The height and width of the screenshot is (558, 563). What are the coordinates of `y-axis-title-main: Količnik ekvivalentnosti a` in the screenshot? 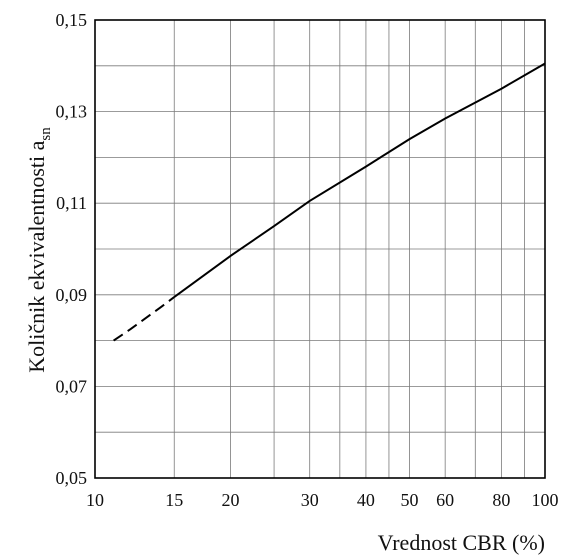 It's located at (36, 256).